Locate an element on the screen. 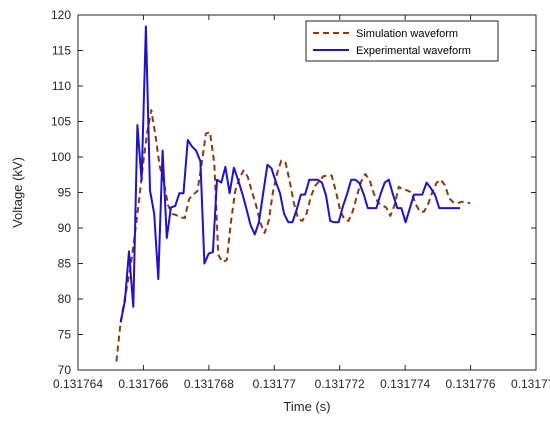 The height and width of the screenshot is (425, 550). x-tick-label: 0.131774 is located at coordinates (405, 384).